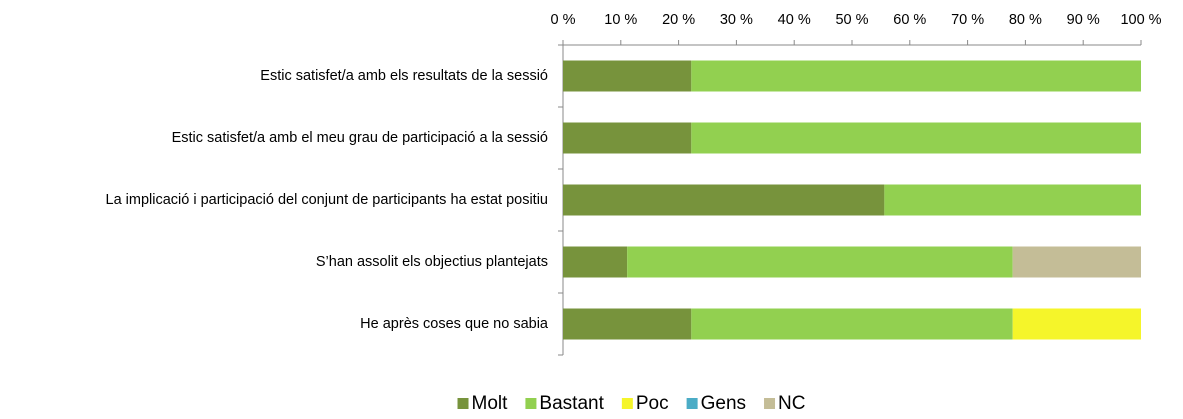 The image size is (1183, 419). What do you see at coordinates (909, 20) in the screenshot?
I see `x-tick-label: 60 %` at bounding box center [909, 20].